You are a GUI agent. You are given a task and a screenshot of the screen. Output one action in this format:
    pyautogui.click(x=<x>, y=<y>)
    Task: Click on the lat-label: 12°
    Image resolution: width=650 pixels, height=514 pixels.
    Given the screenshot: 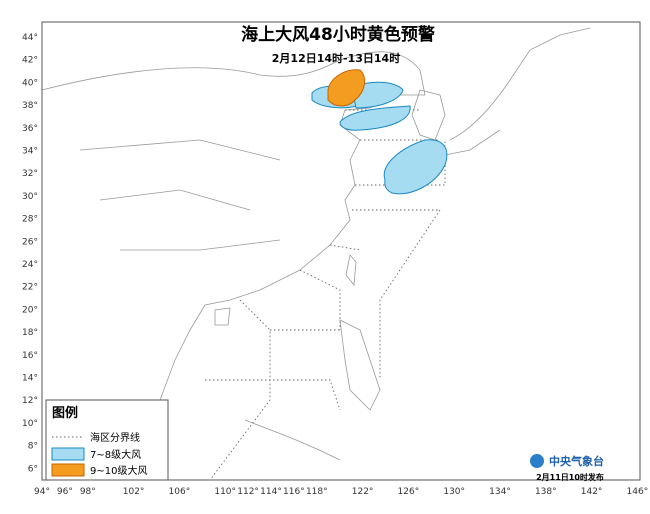 What is the action you would take?
    pyautogui.click(x=30, y=401)
    